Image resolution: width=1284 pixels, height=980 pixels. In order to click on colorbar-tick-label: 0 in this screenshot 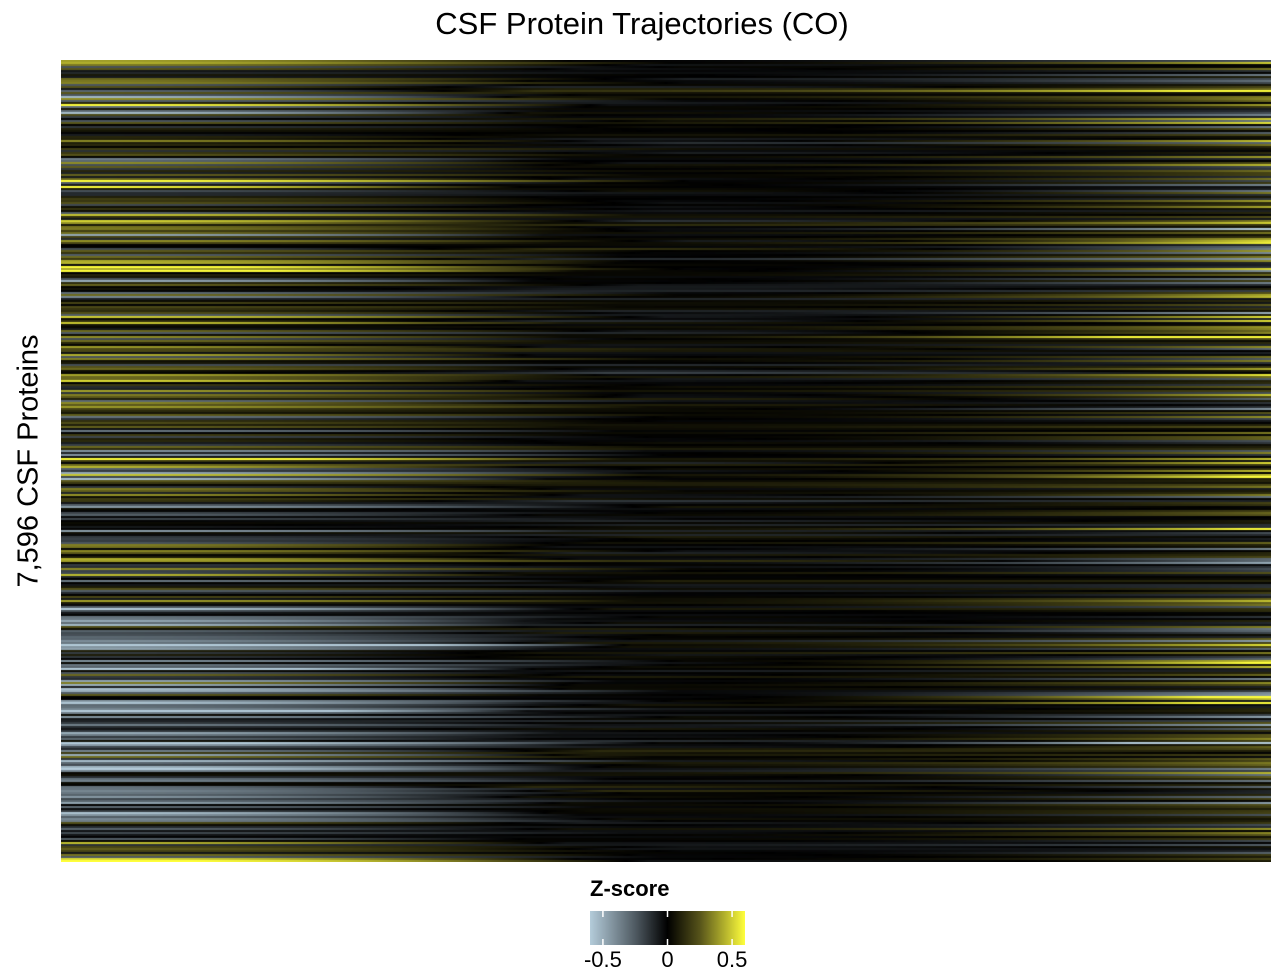, I will do `click(667, 959)`.